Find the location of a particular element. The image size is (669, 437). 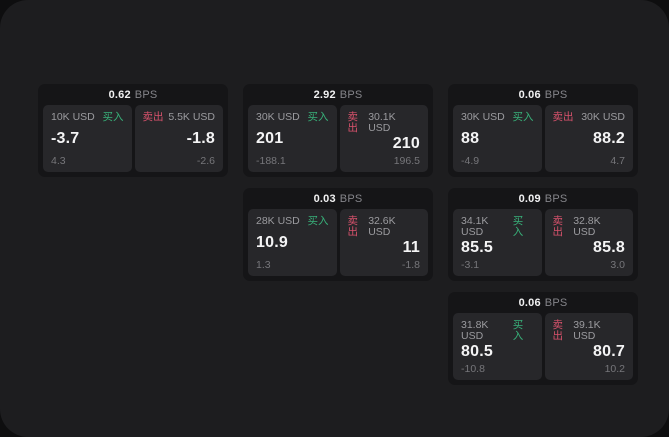

buy-panel: 34.1K USD 买入 85.5 -3.1 is located at coordinates (497, 242).